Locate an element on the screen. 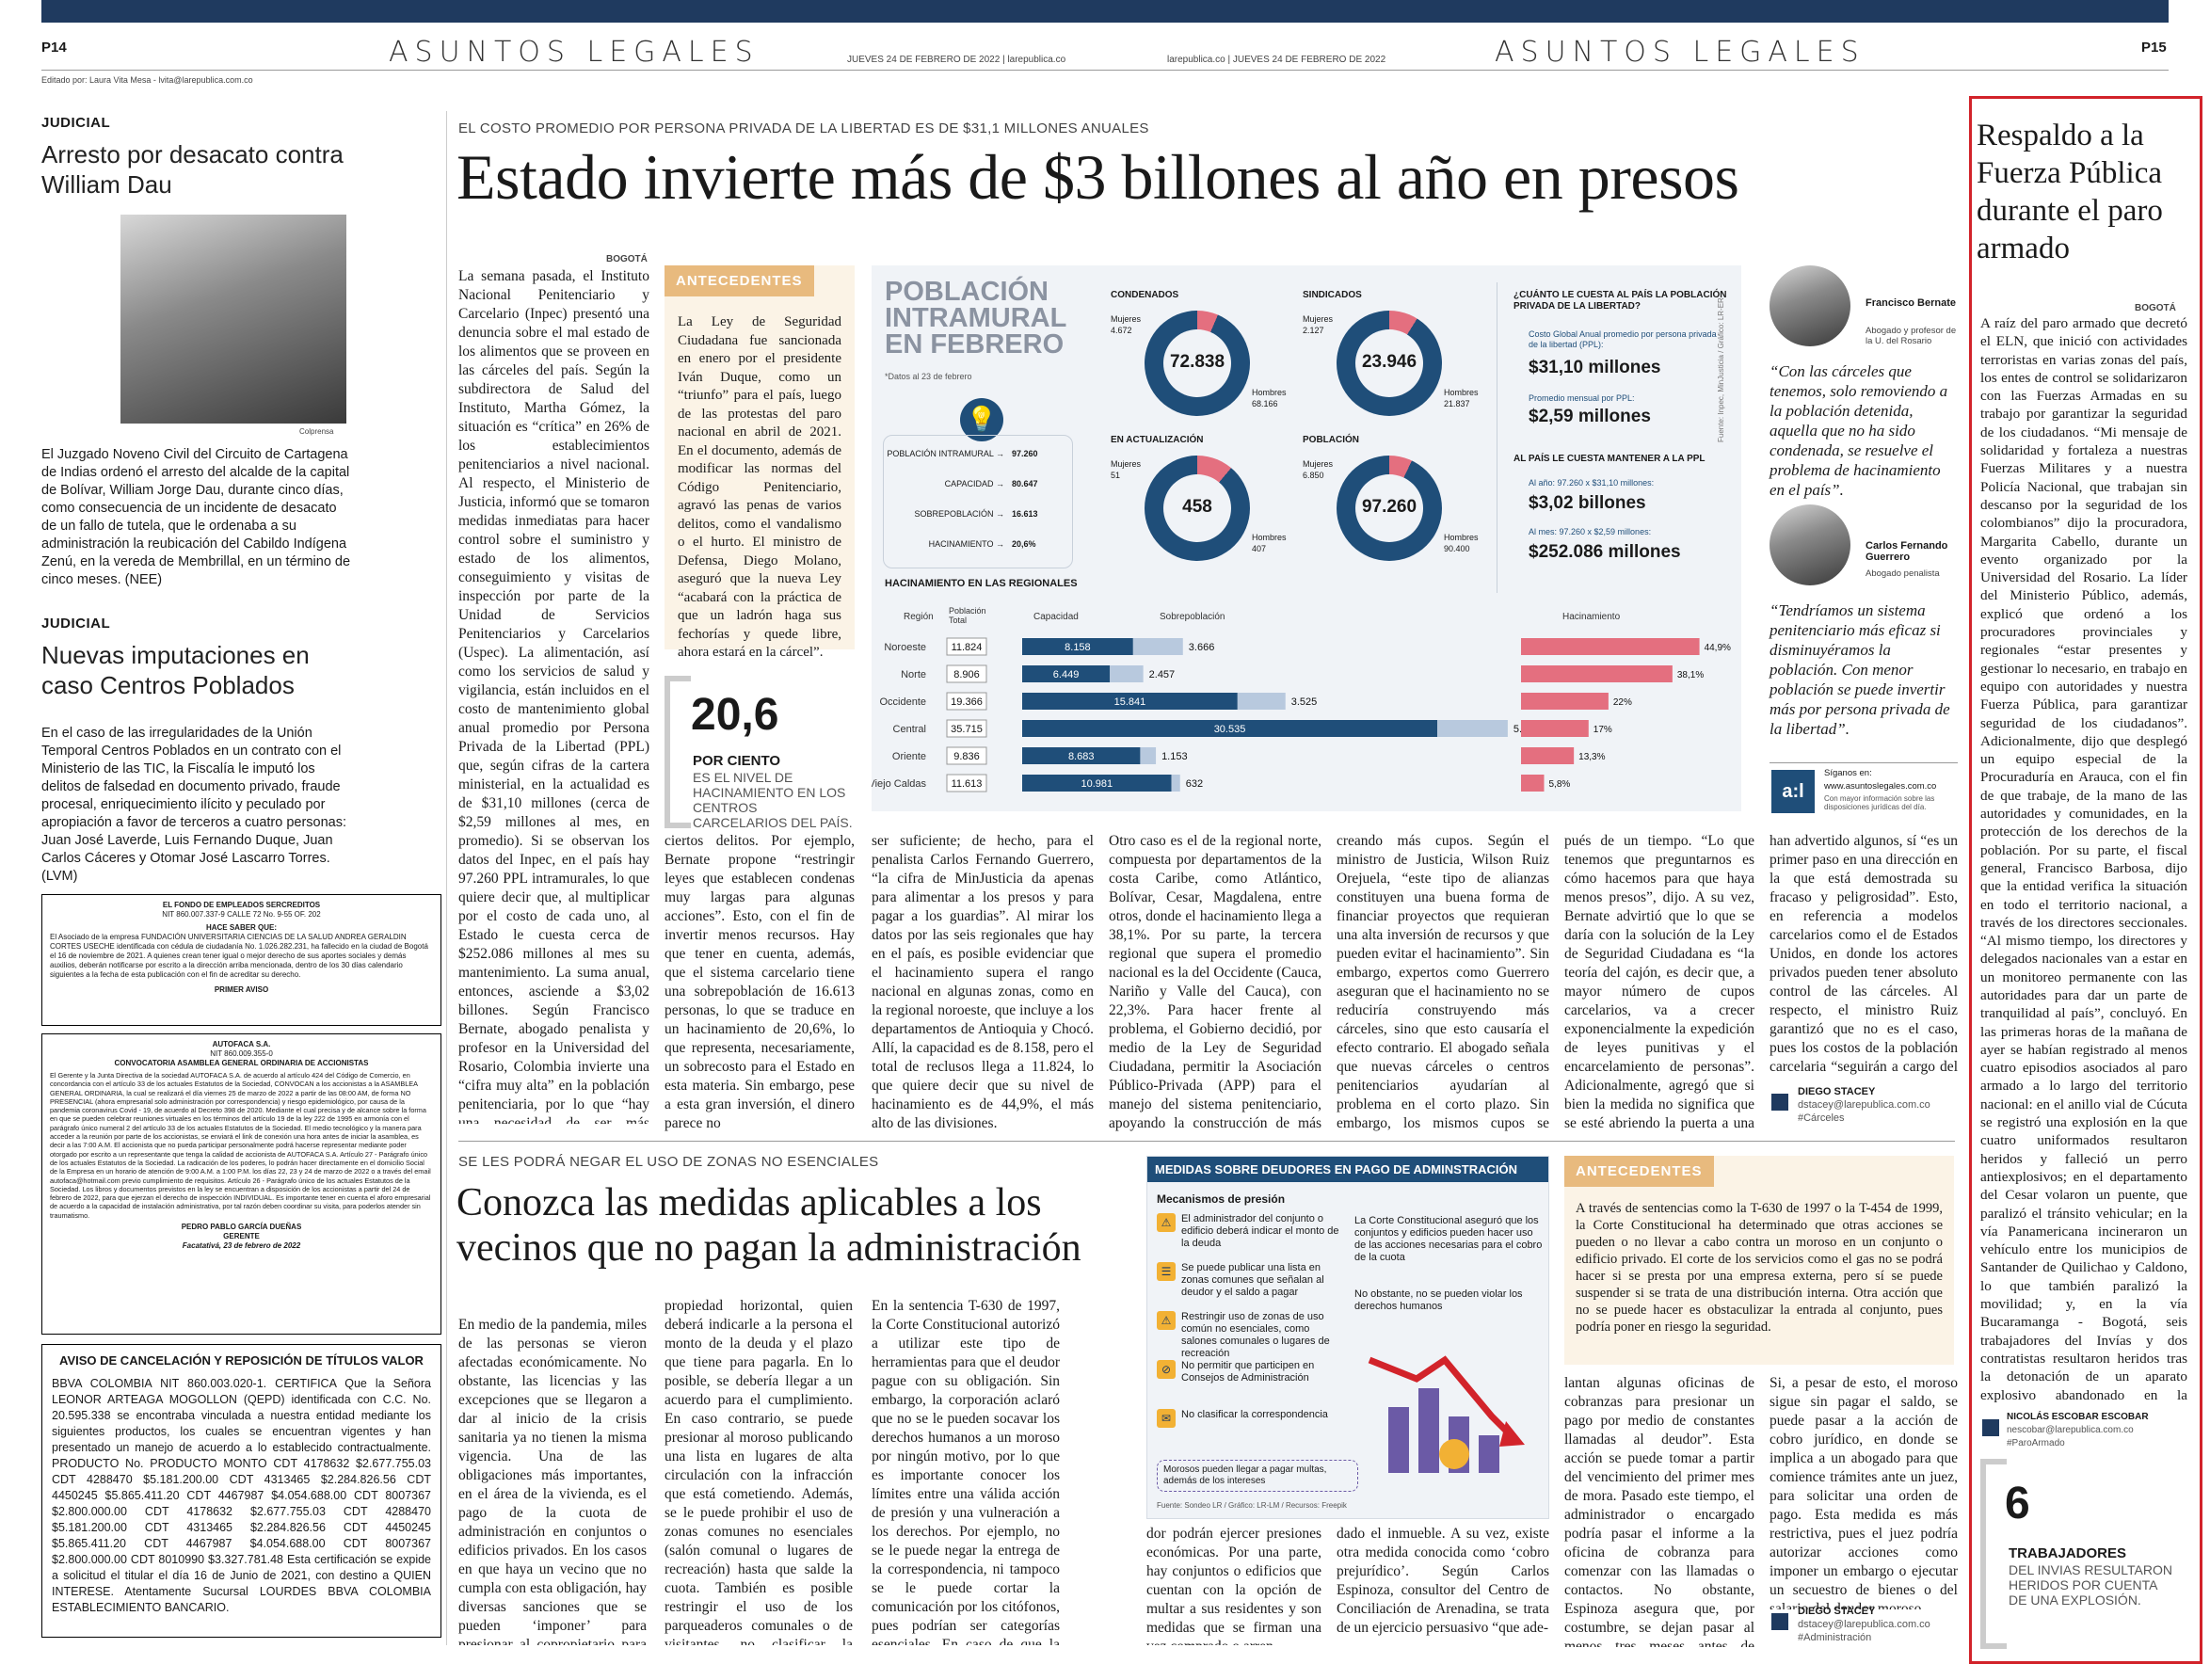 Image resolution: width=2210 pixels, height=1680 pixels. second-byline-tag: #Administración is located at coordinates (1835, 1637).